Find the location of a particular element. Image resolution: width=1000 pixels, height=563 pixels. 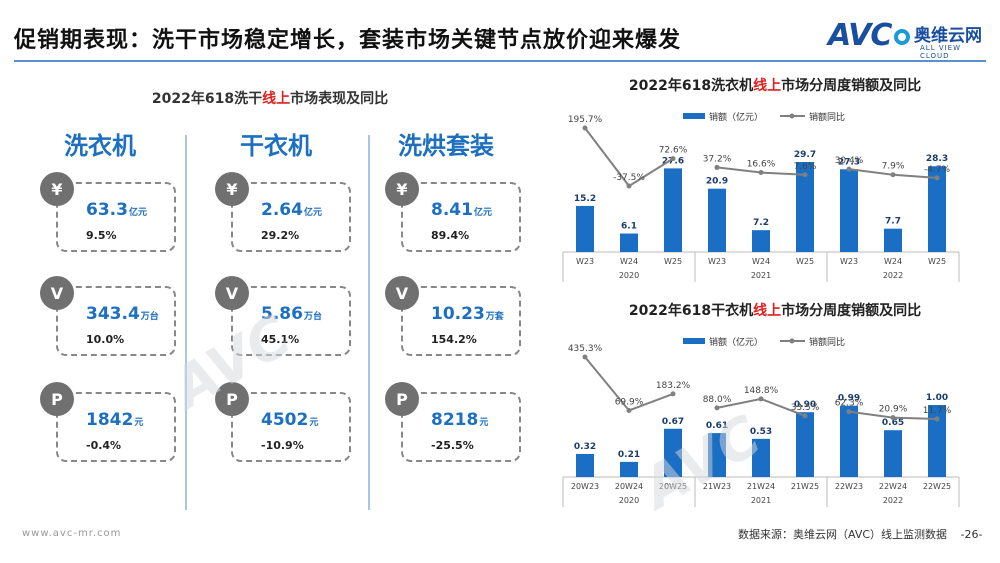

metric-growth: 154.2% is located at coordinates (454, 339).